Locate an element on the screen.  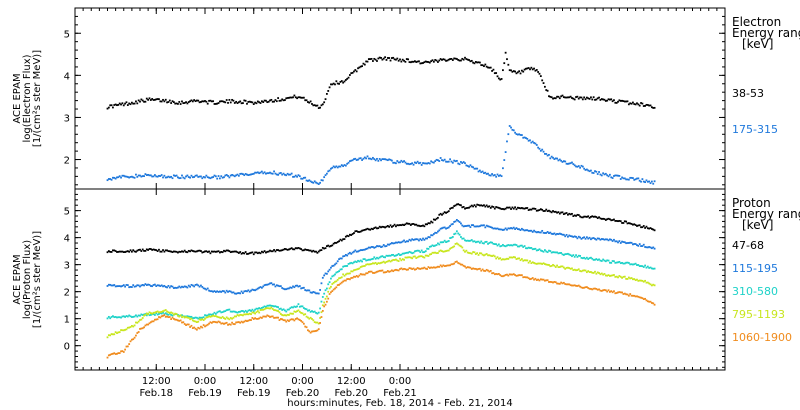
y-tick-label: 3 is located at coordinates (67, 266).